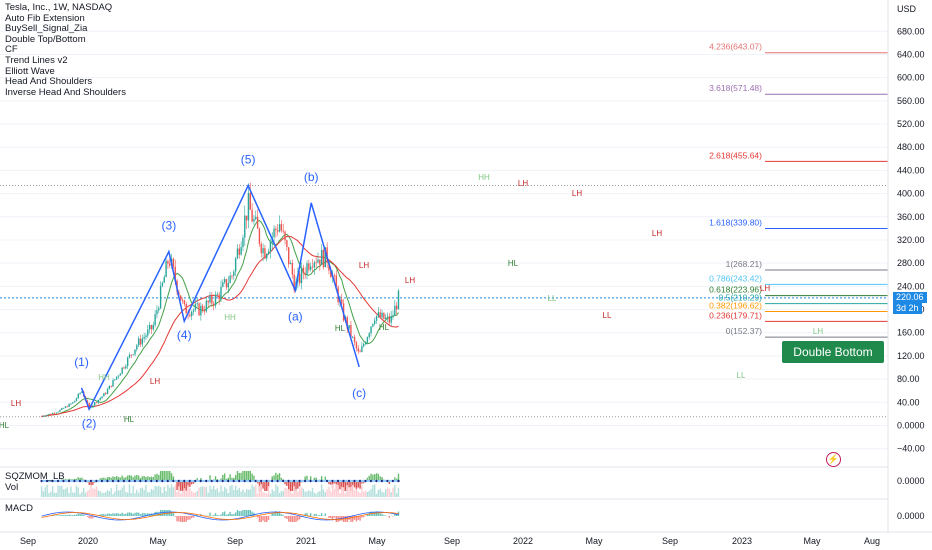 The width and height of the screenshot is (932, 550). Describe the element at coordinates (11, 50) in the screenshot. I see `legend-indicator: CF` at that location.